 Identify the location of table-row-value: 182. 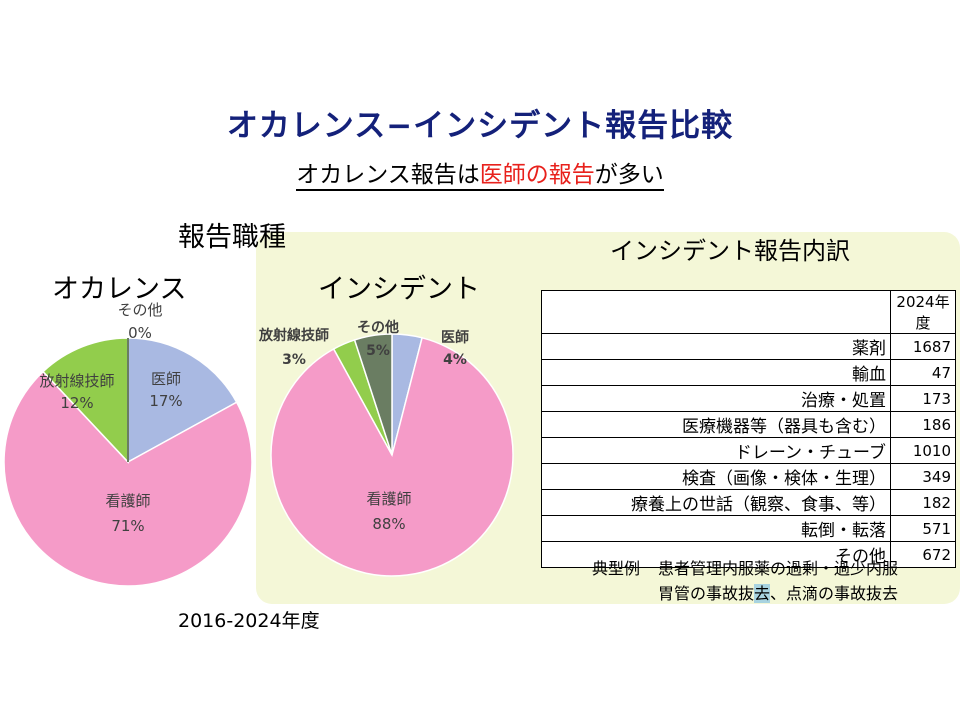
(923, 502).